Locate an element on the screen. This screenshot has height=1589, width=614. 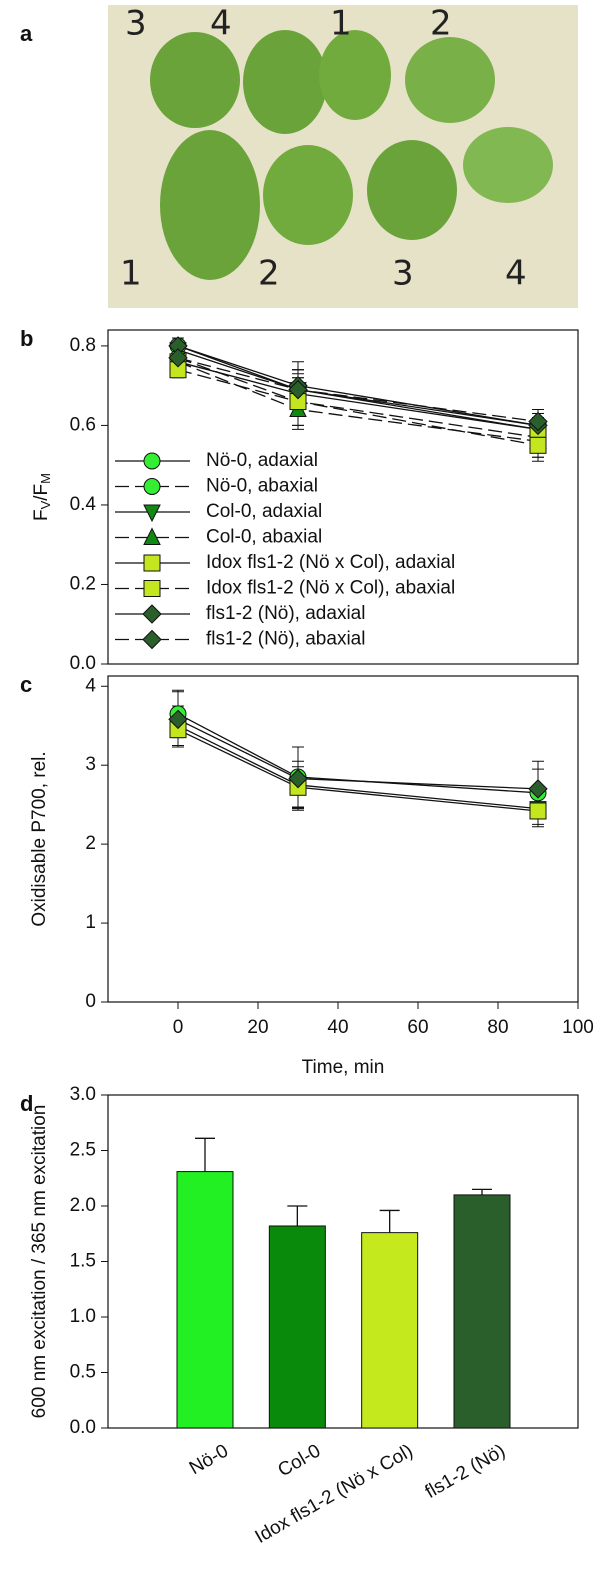
panel-label: b is located at coordinates (26, 338).